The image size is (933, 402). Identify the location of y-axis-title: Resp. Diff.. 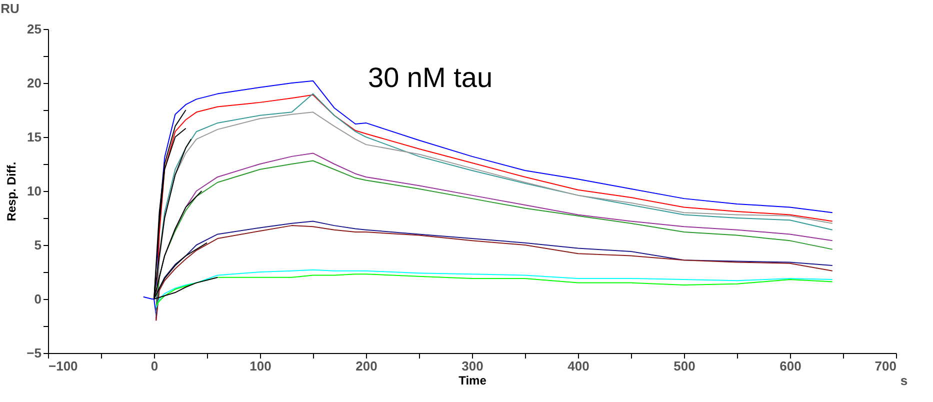
(11, 192).